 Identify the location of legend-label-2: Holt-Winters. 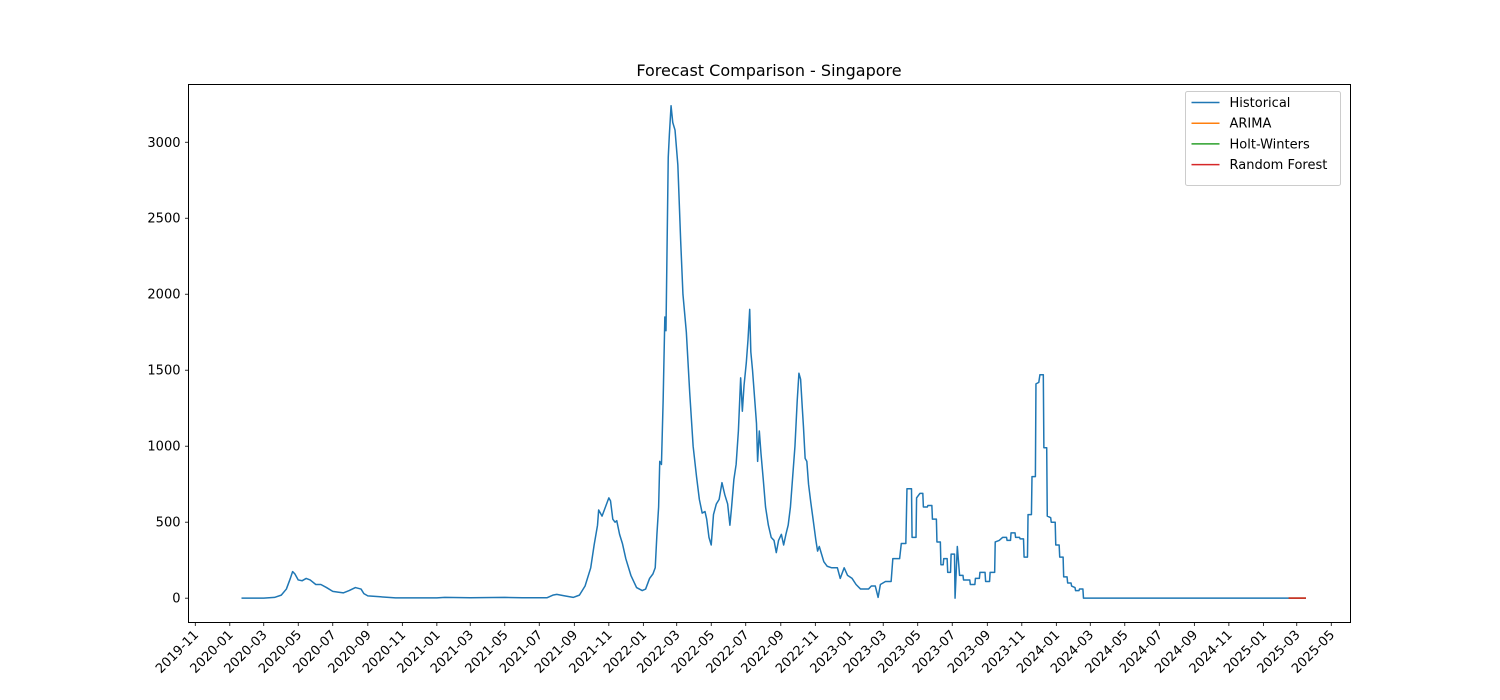
(1270, 144).